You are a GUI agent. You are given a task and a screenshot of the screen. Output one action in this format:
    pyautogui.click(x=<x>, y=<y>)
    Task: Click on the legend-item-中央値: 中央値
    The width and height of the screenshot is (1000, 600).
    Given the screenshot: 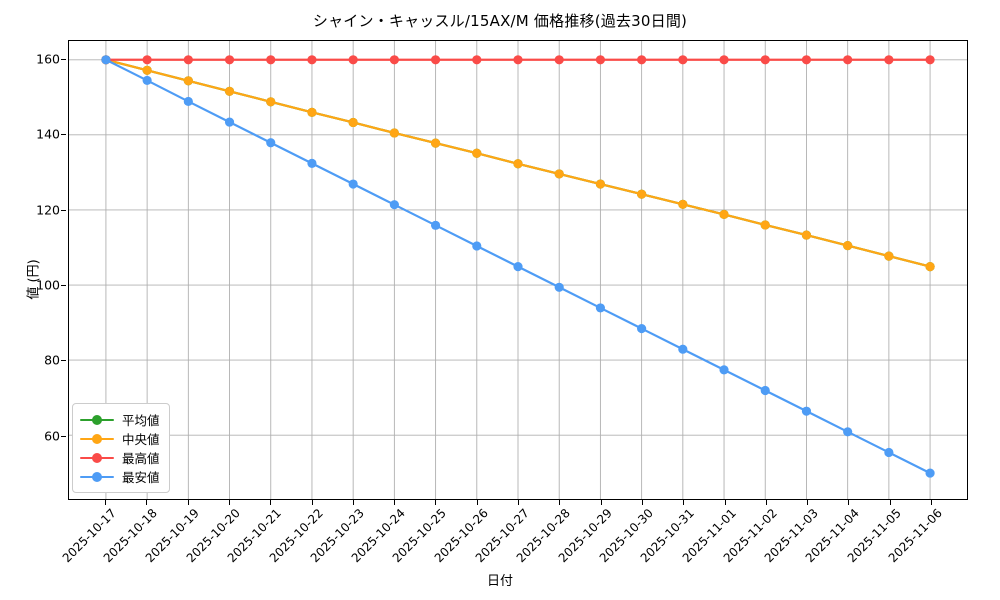 What is the action you would take?
    pyautogui.click(x=120, y=438)
    